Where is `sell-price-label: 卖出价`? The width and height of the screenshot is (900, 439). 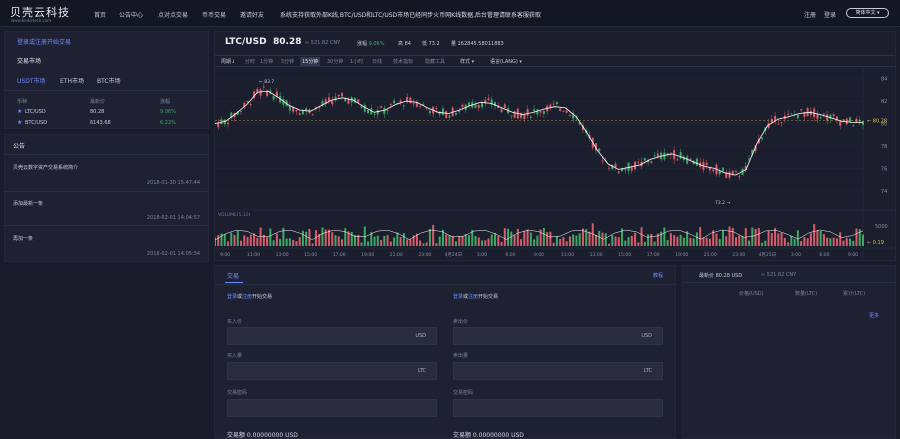 sell-price-label: 卖出价 is located at coordinates (461, 322).